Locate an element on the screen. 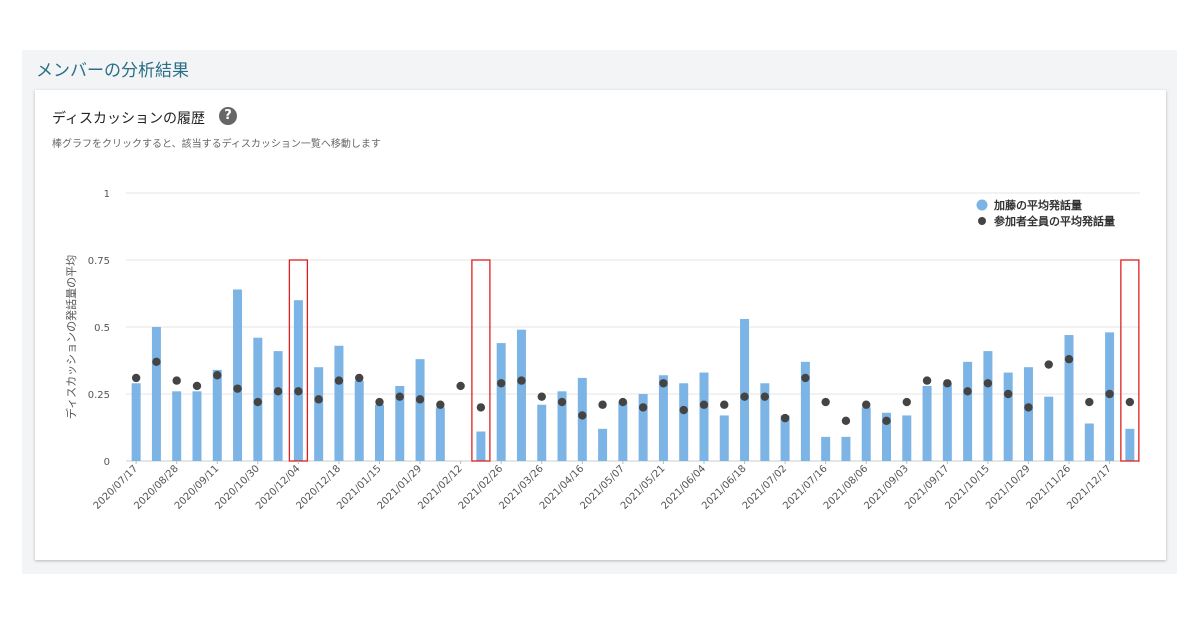 Image resolution: width=1200 pixels, height=625 pixels. bar-2021/12/24 is located at coordinates (1130, 444).